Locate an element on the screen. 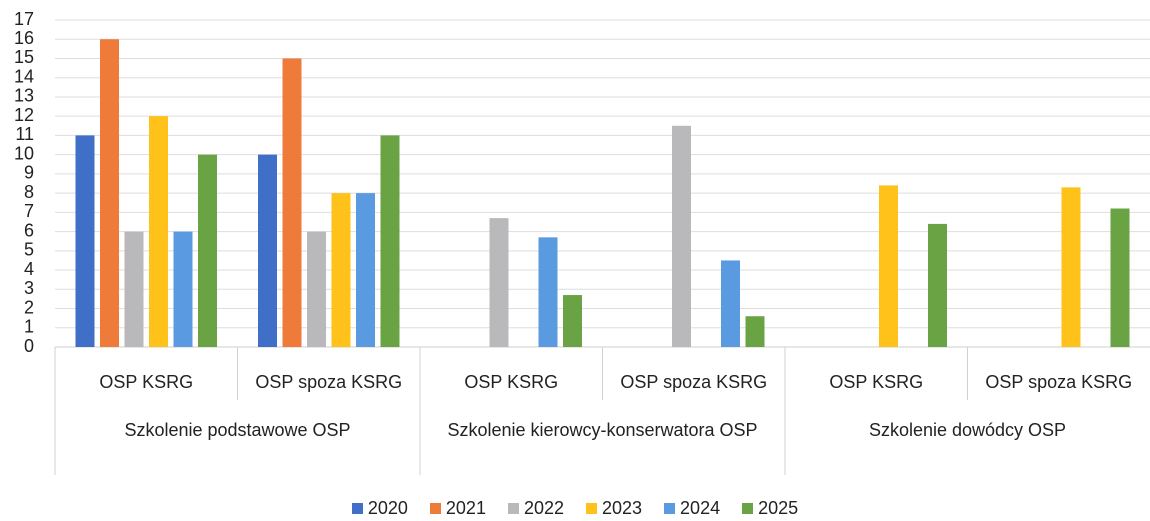 This screenshot has width=1150, height=521. y-tick-label: 13 is located at coordinates (24, 96).